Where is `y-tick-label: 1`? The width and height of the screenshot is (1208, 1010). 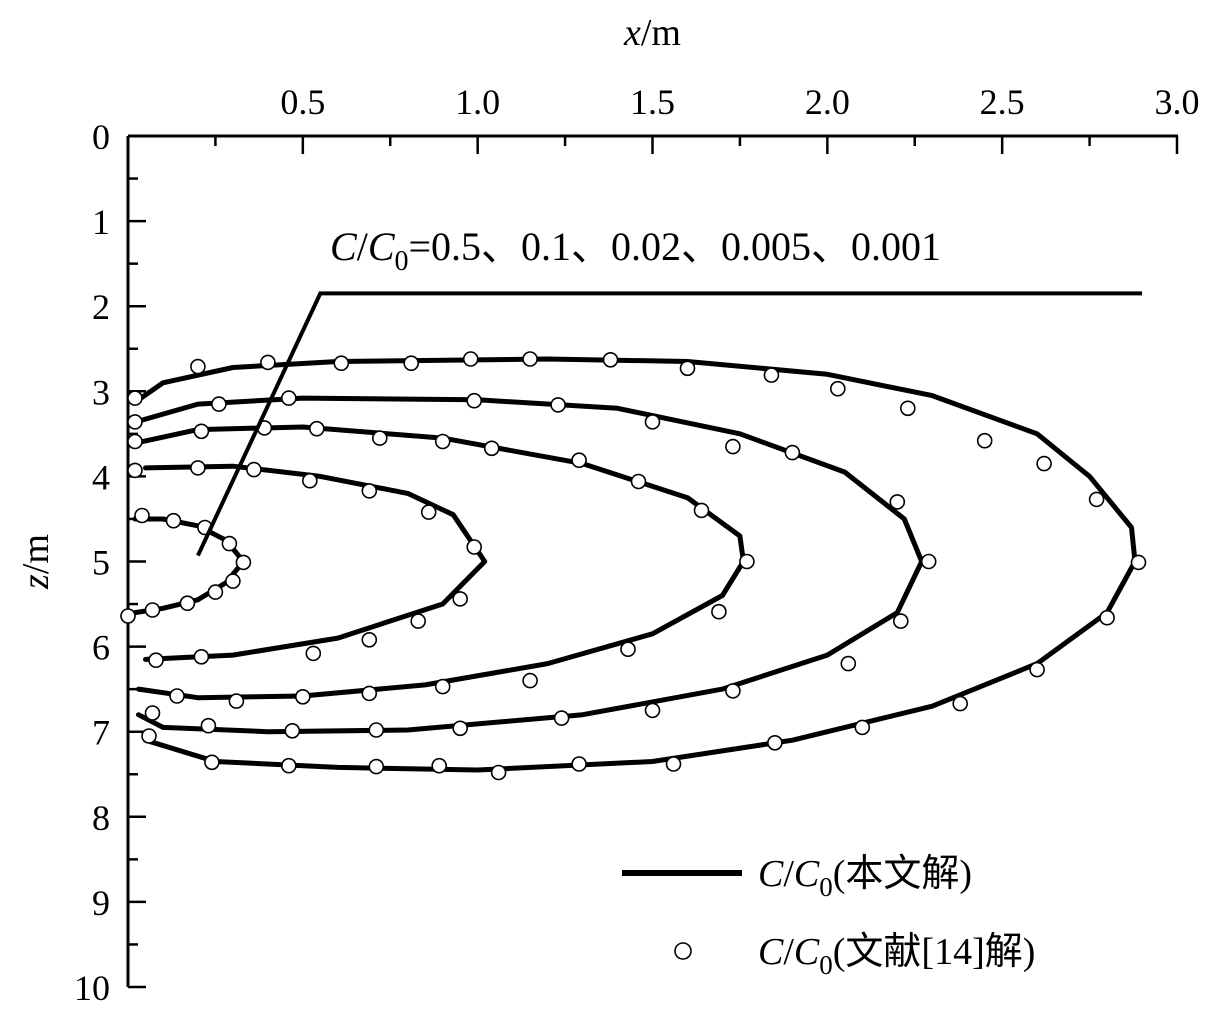 y-tick-label: 1 is located at coordinates (101, 222).